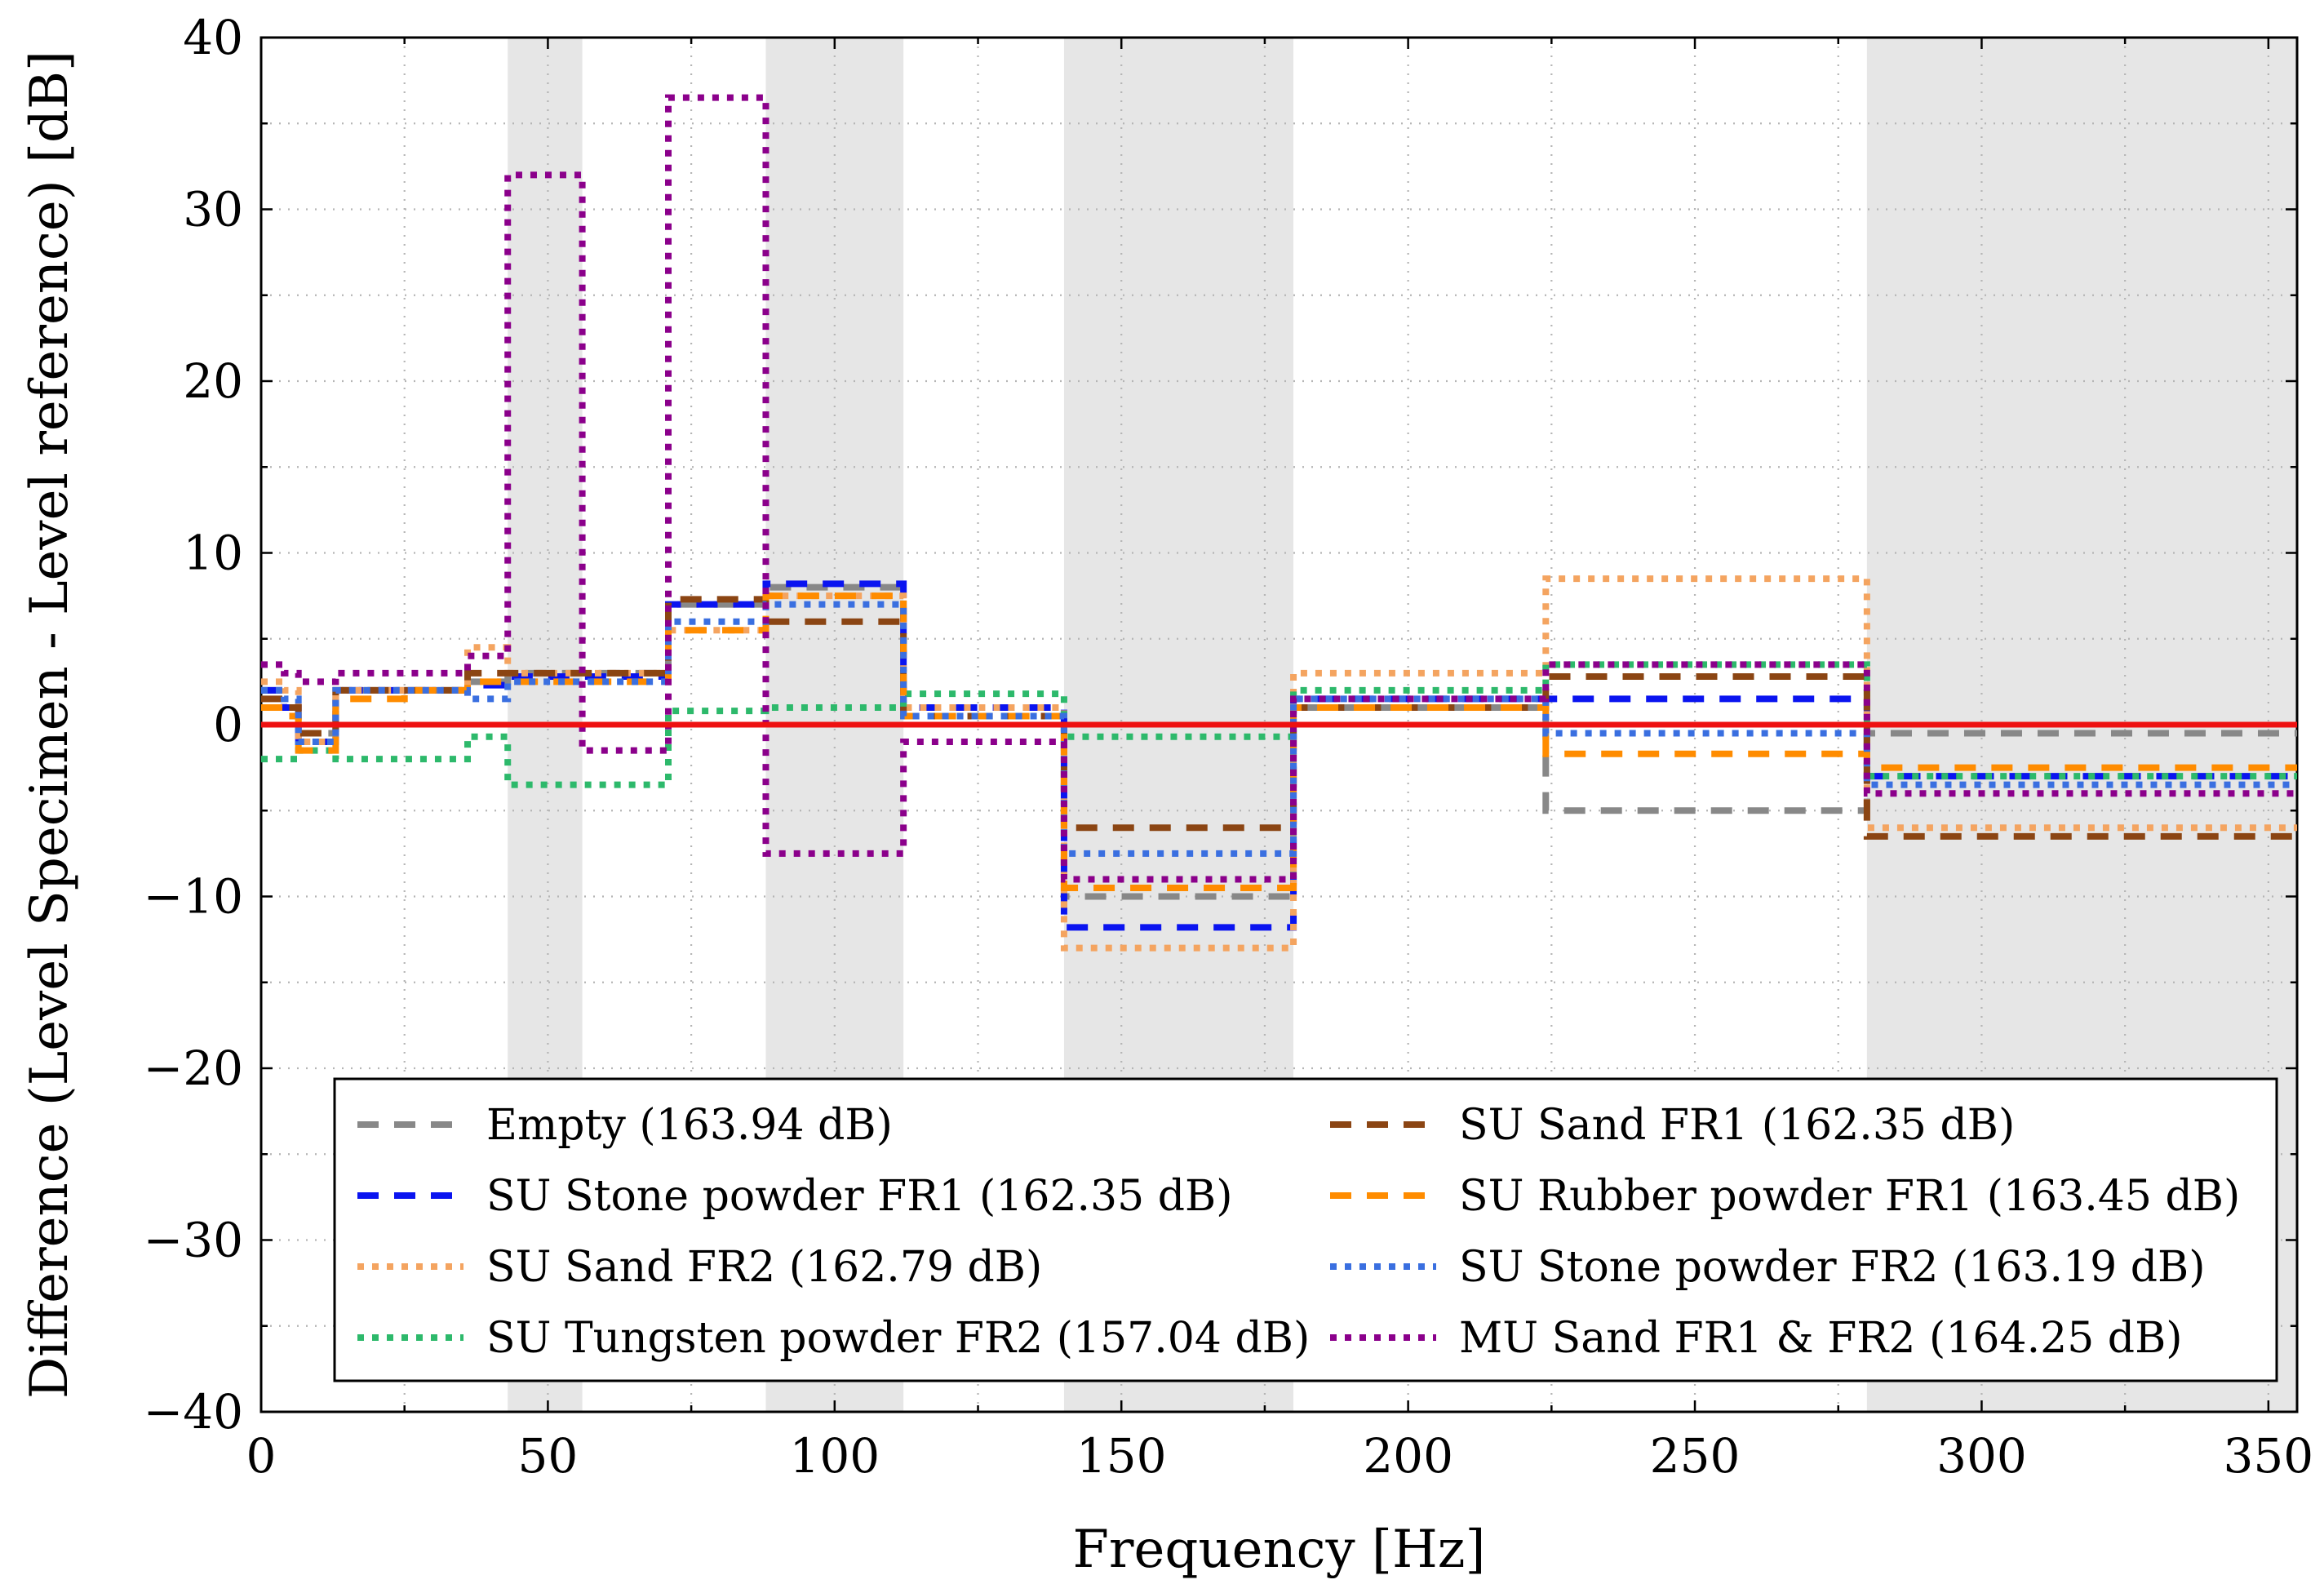 Image resolution: width=2324 pixels, height=1593 pixels. Describe the element at coordinates (1737, 1125) in the screenshot. I see `legend-label: SU Sand FR1 (162.35 dB)` at that location.